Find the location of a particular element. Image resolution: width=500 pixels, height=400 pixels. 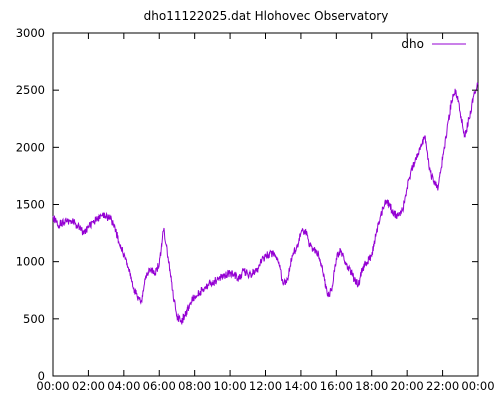

x-tick-label: 06:00 is located at coordinates (159, 386).